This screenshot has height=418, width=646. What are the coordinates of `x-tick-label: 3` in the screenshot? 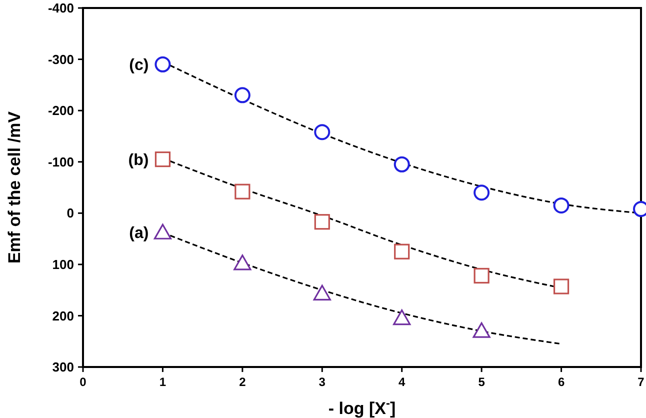 It's located at (322, 382).